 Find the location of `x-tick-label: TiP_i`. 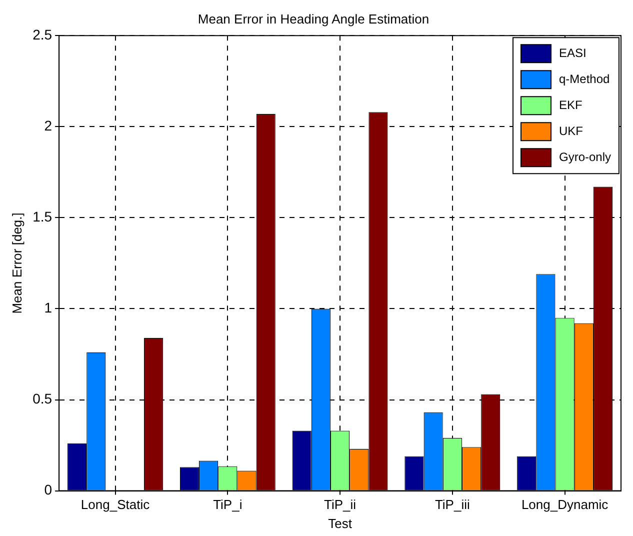

x-tick-label: TiP_i is located at coordinates (227, 504).